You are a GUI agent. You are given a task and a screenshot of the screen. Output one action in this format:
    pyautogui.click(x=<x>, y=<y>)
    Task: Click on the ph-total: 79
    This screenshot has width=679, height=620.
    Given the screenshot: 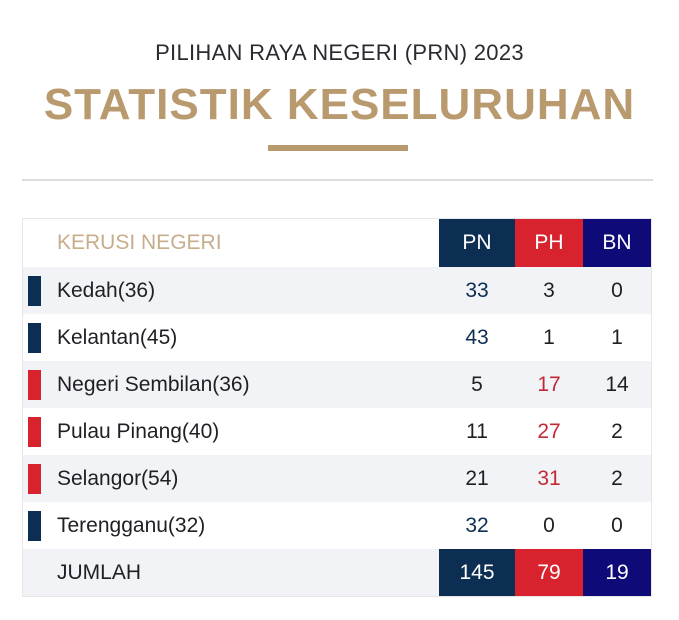 What is the action you would take?
    pyautogui.click(x=549, y=572)
    